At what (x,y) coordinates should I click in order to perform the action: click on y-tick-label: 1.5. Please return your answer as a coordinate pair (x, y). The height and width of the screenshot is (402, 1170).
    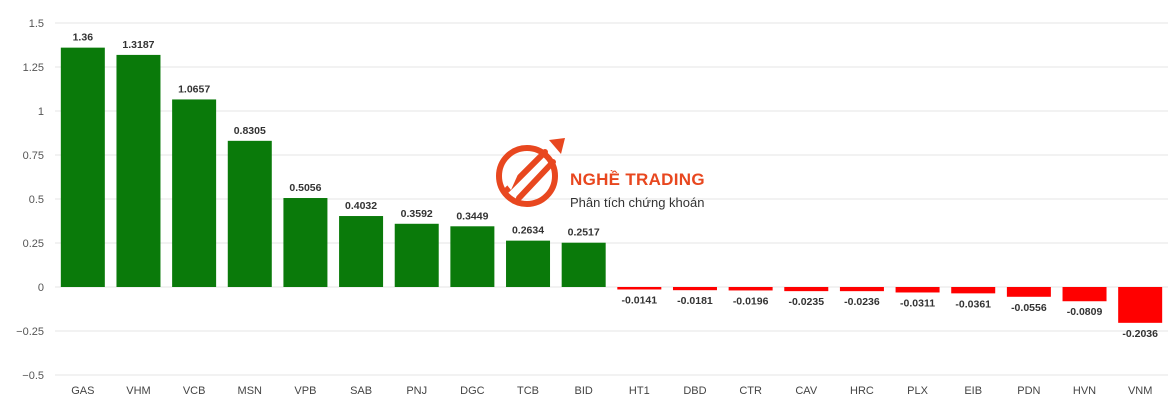
    Looking at the image, I should click on (36, 24).